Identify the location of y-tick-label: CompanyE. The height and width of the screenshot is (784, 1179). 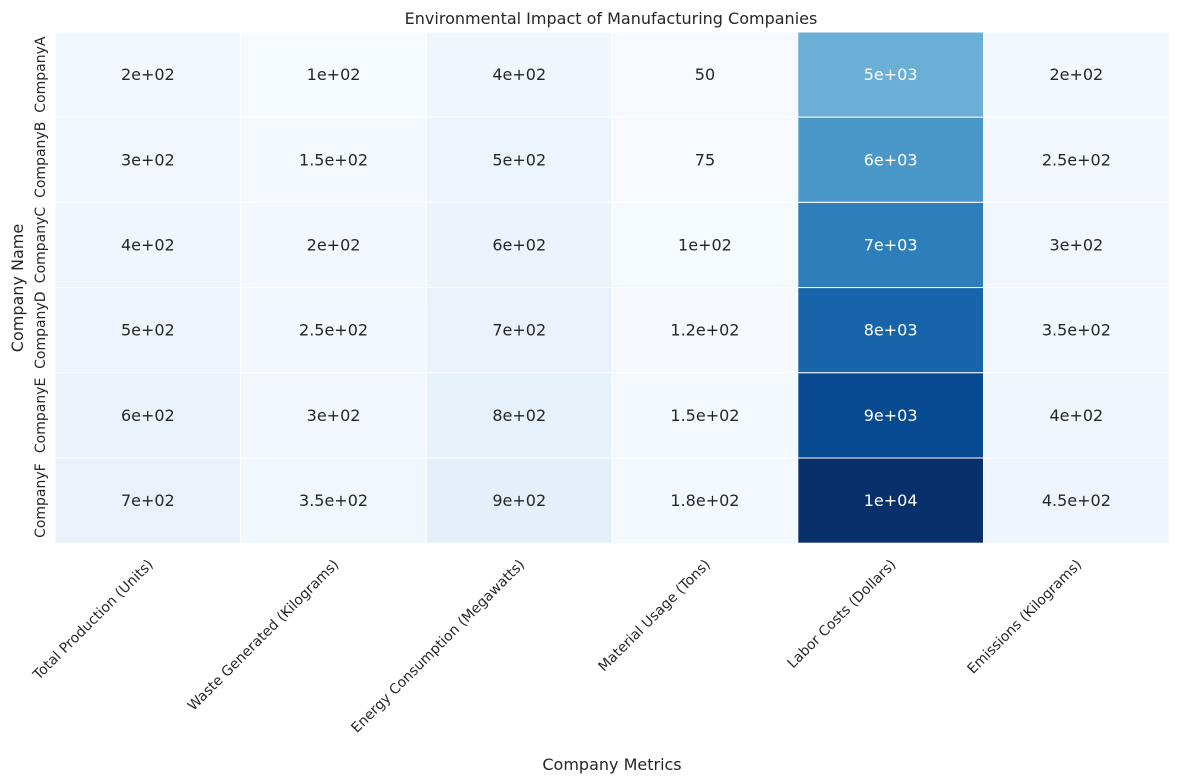
(41, 415).